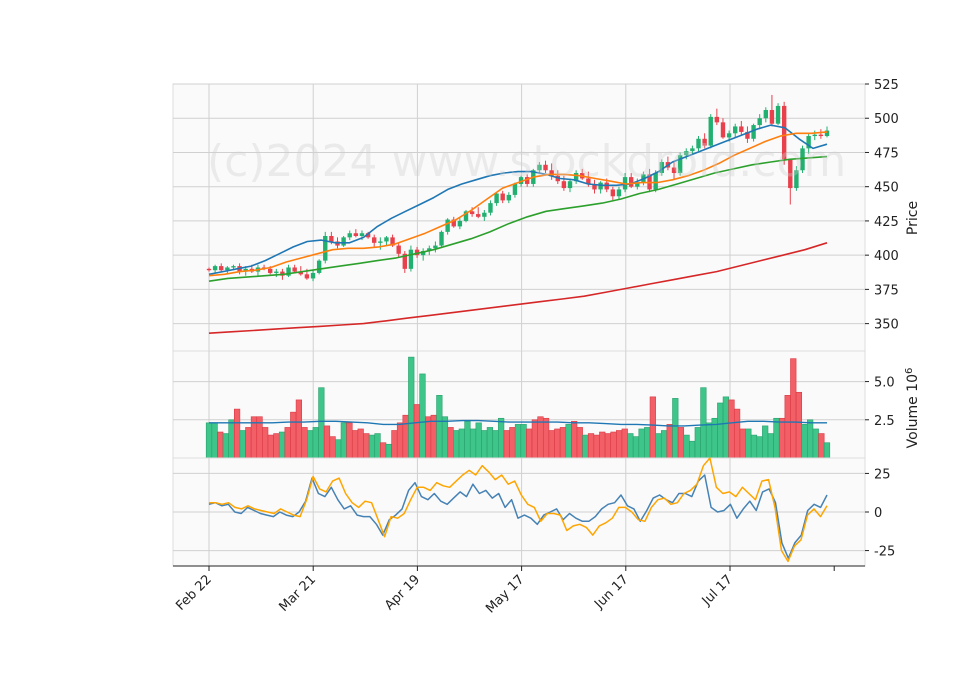  Describe the element at coordinates (518, 288) in the screenshot. I see `ma-line-red` at that location.